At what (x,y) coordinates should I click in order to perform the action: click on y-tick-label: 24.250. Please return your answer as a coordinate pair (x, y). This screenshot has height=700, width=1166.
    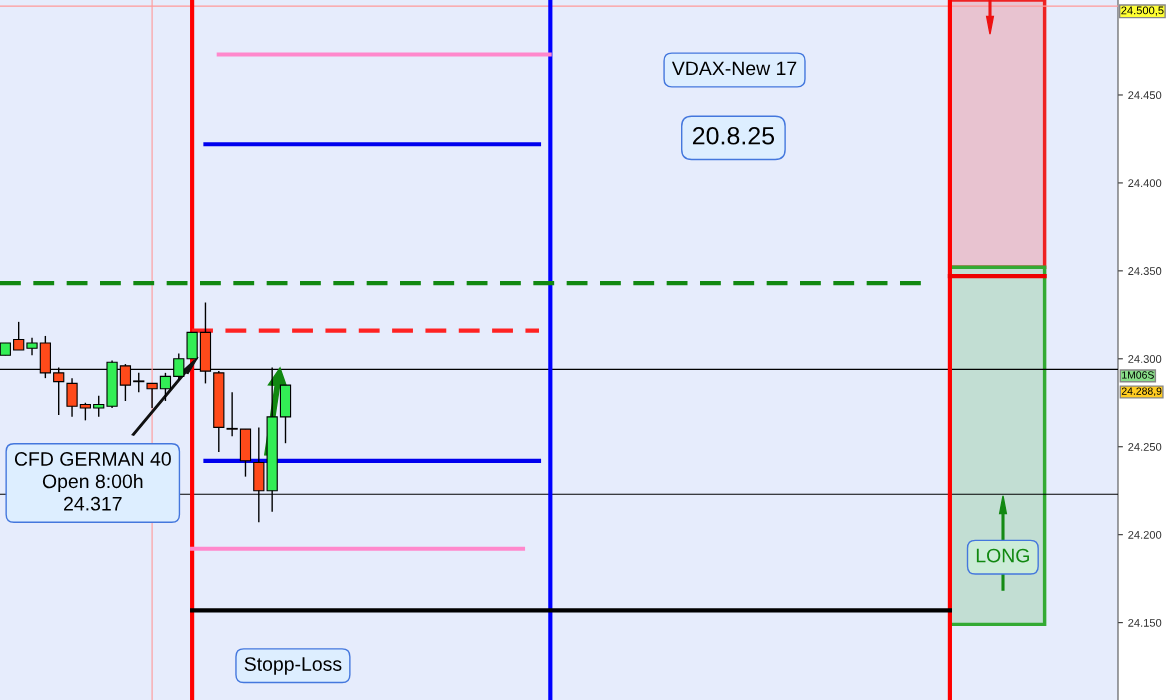
    Looking at the image, I should click on (1145, 447).